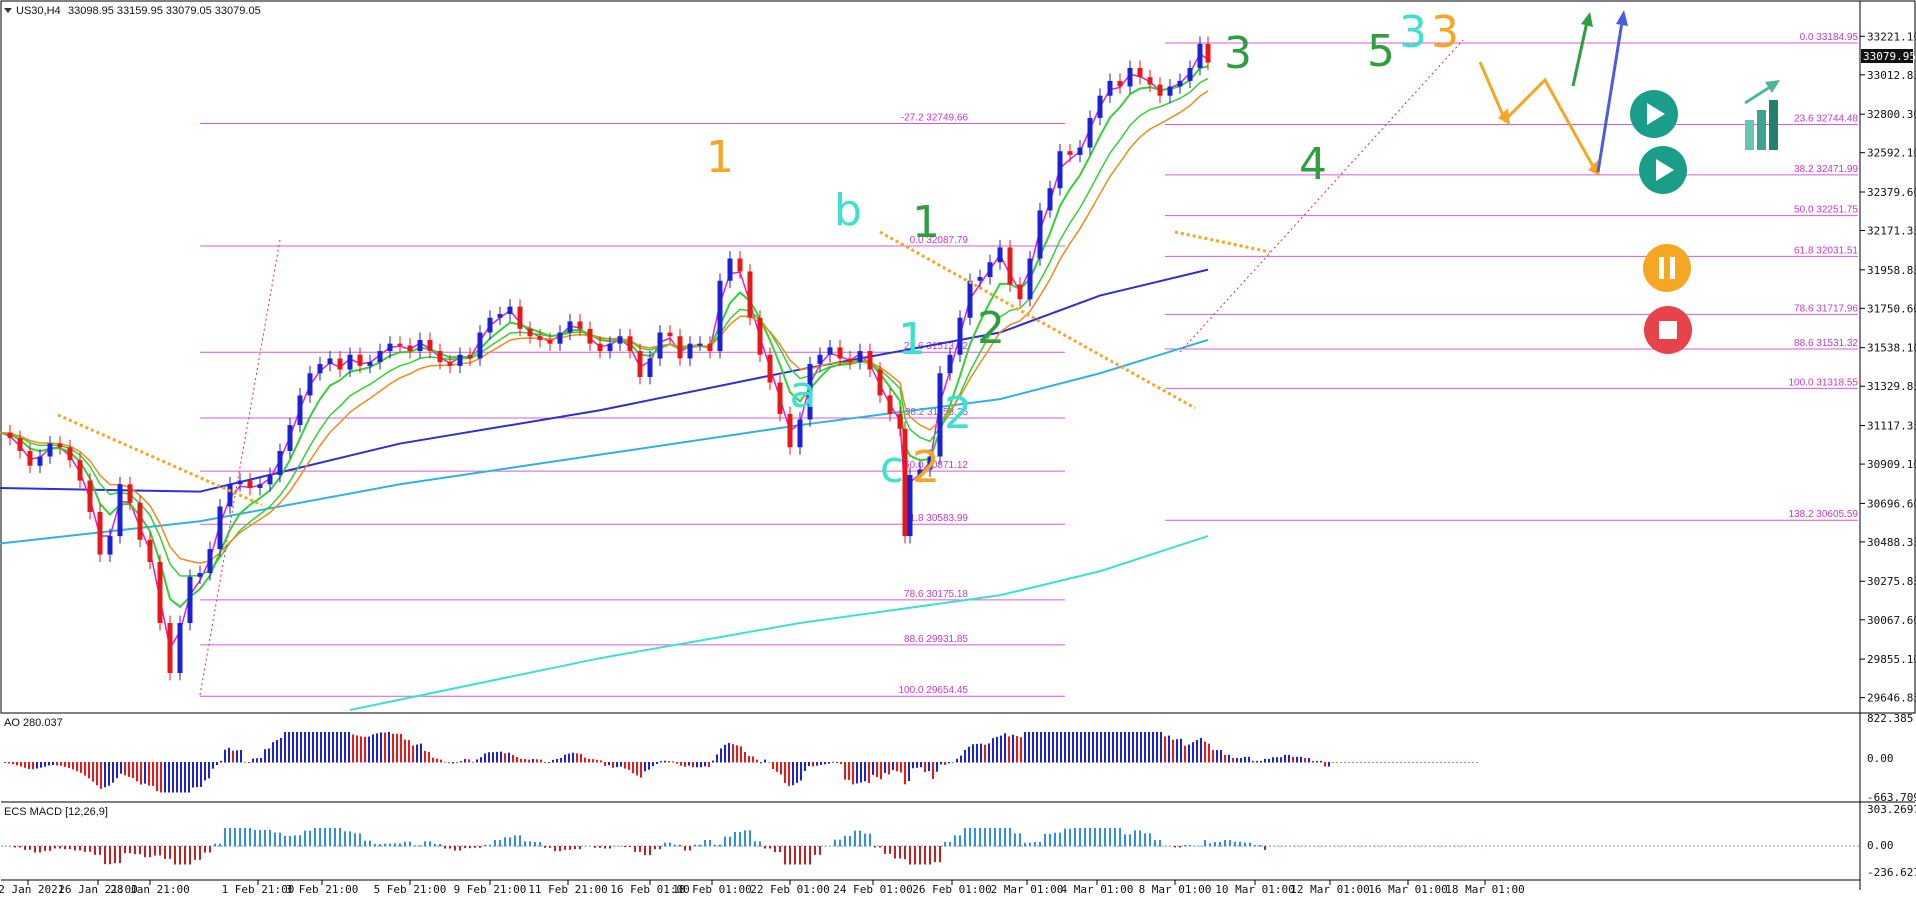  I want to click on ohlc-readout: 33098.95 33159.95 33079.05 33079.05, so click(164, 11).